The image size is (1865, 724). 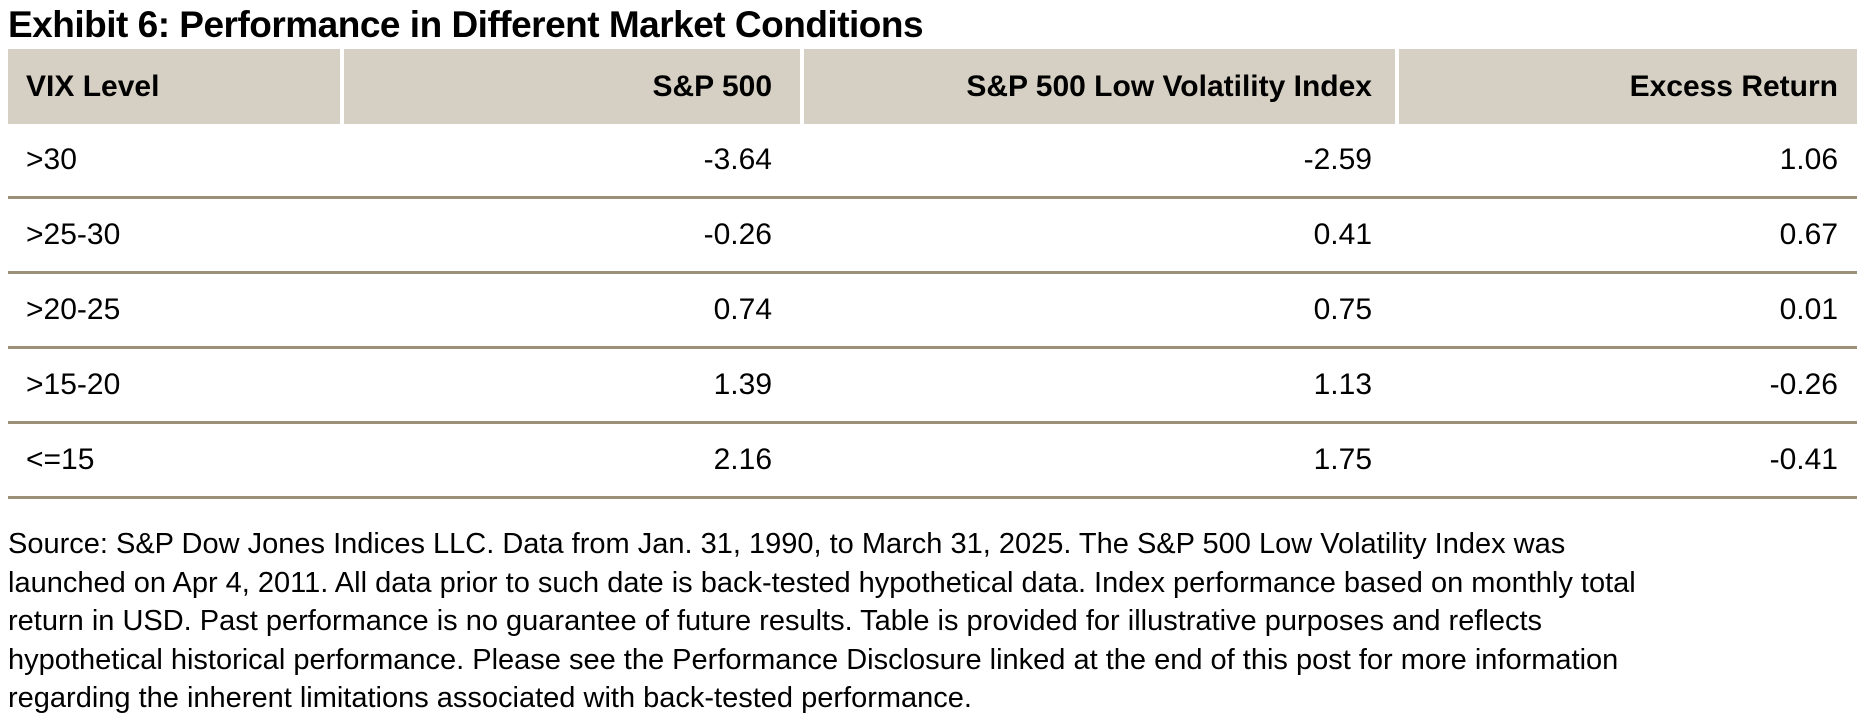 What do you see at coordinates (932, 461) in the screenshot?
I see `table-row: <=15 2.16 1.75 -0.41` at bounding box center [932, 461].